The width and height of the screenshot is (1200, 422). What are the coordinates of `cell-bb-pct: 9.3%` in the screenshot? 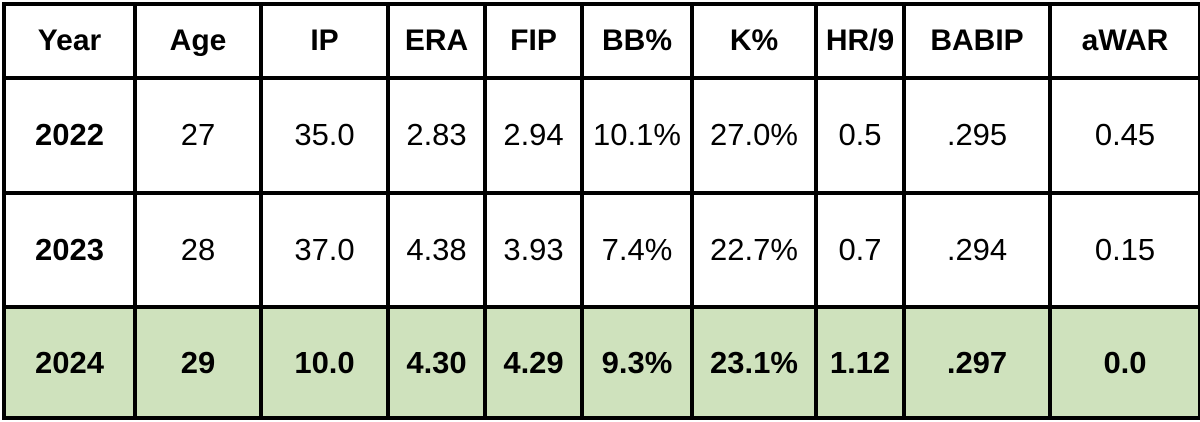 It's located at (637, 362).